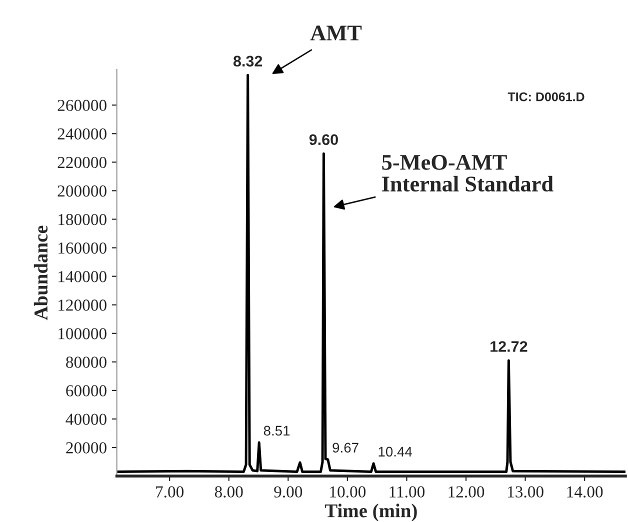 Image resolution: width=628 pixels, height=522 pixels. Describe the element at coordinates (546, 97) in the screenshot. I see `annotation: TIC: D0061.D` at that location.